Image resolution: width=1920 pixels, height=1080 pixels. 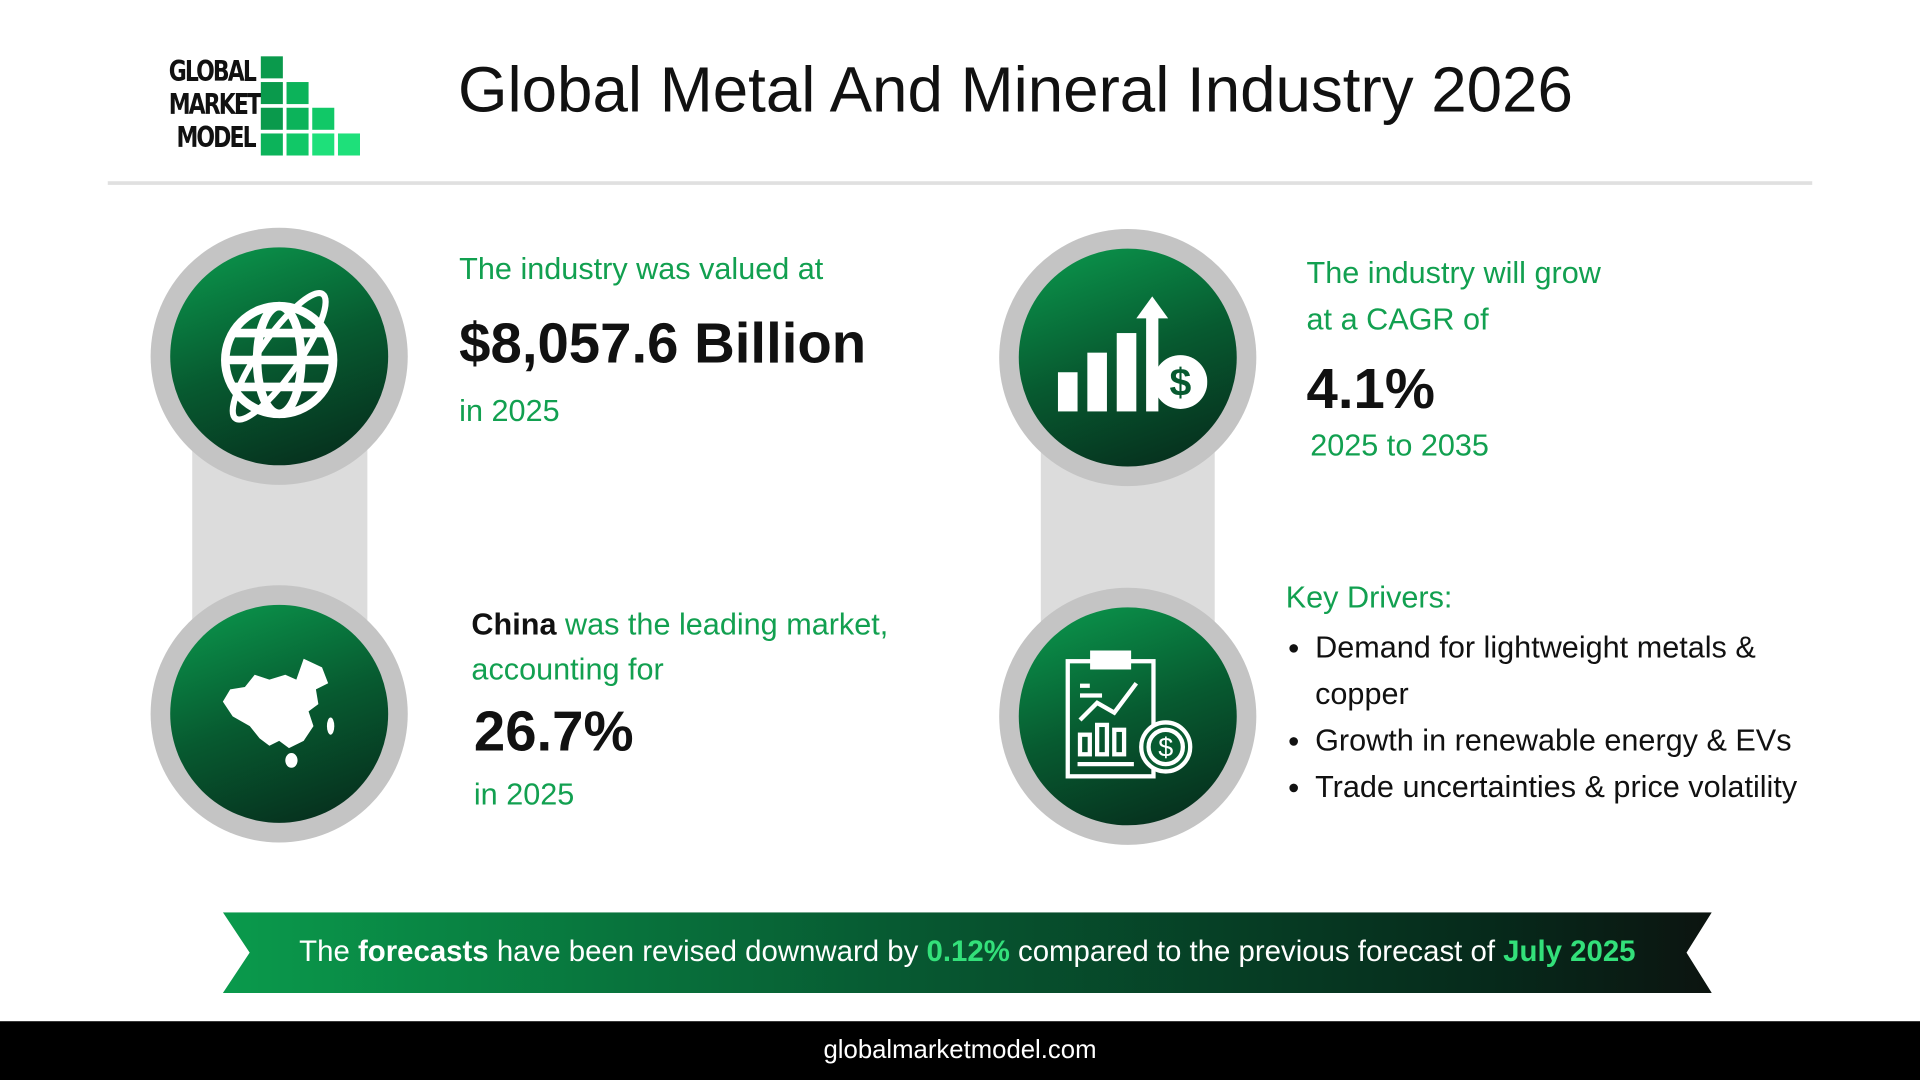 I want to click on footer: globalmarketmodel.com, so click(x=960, y=1050).